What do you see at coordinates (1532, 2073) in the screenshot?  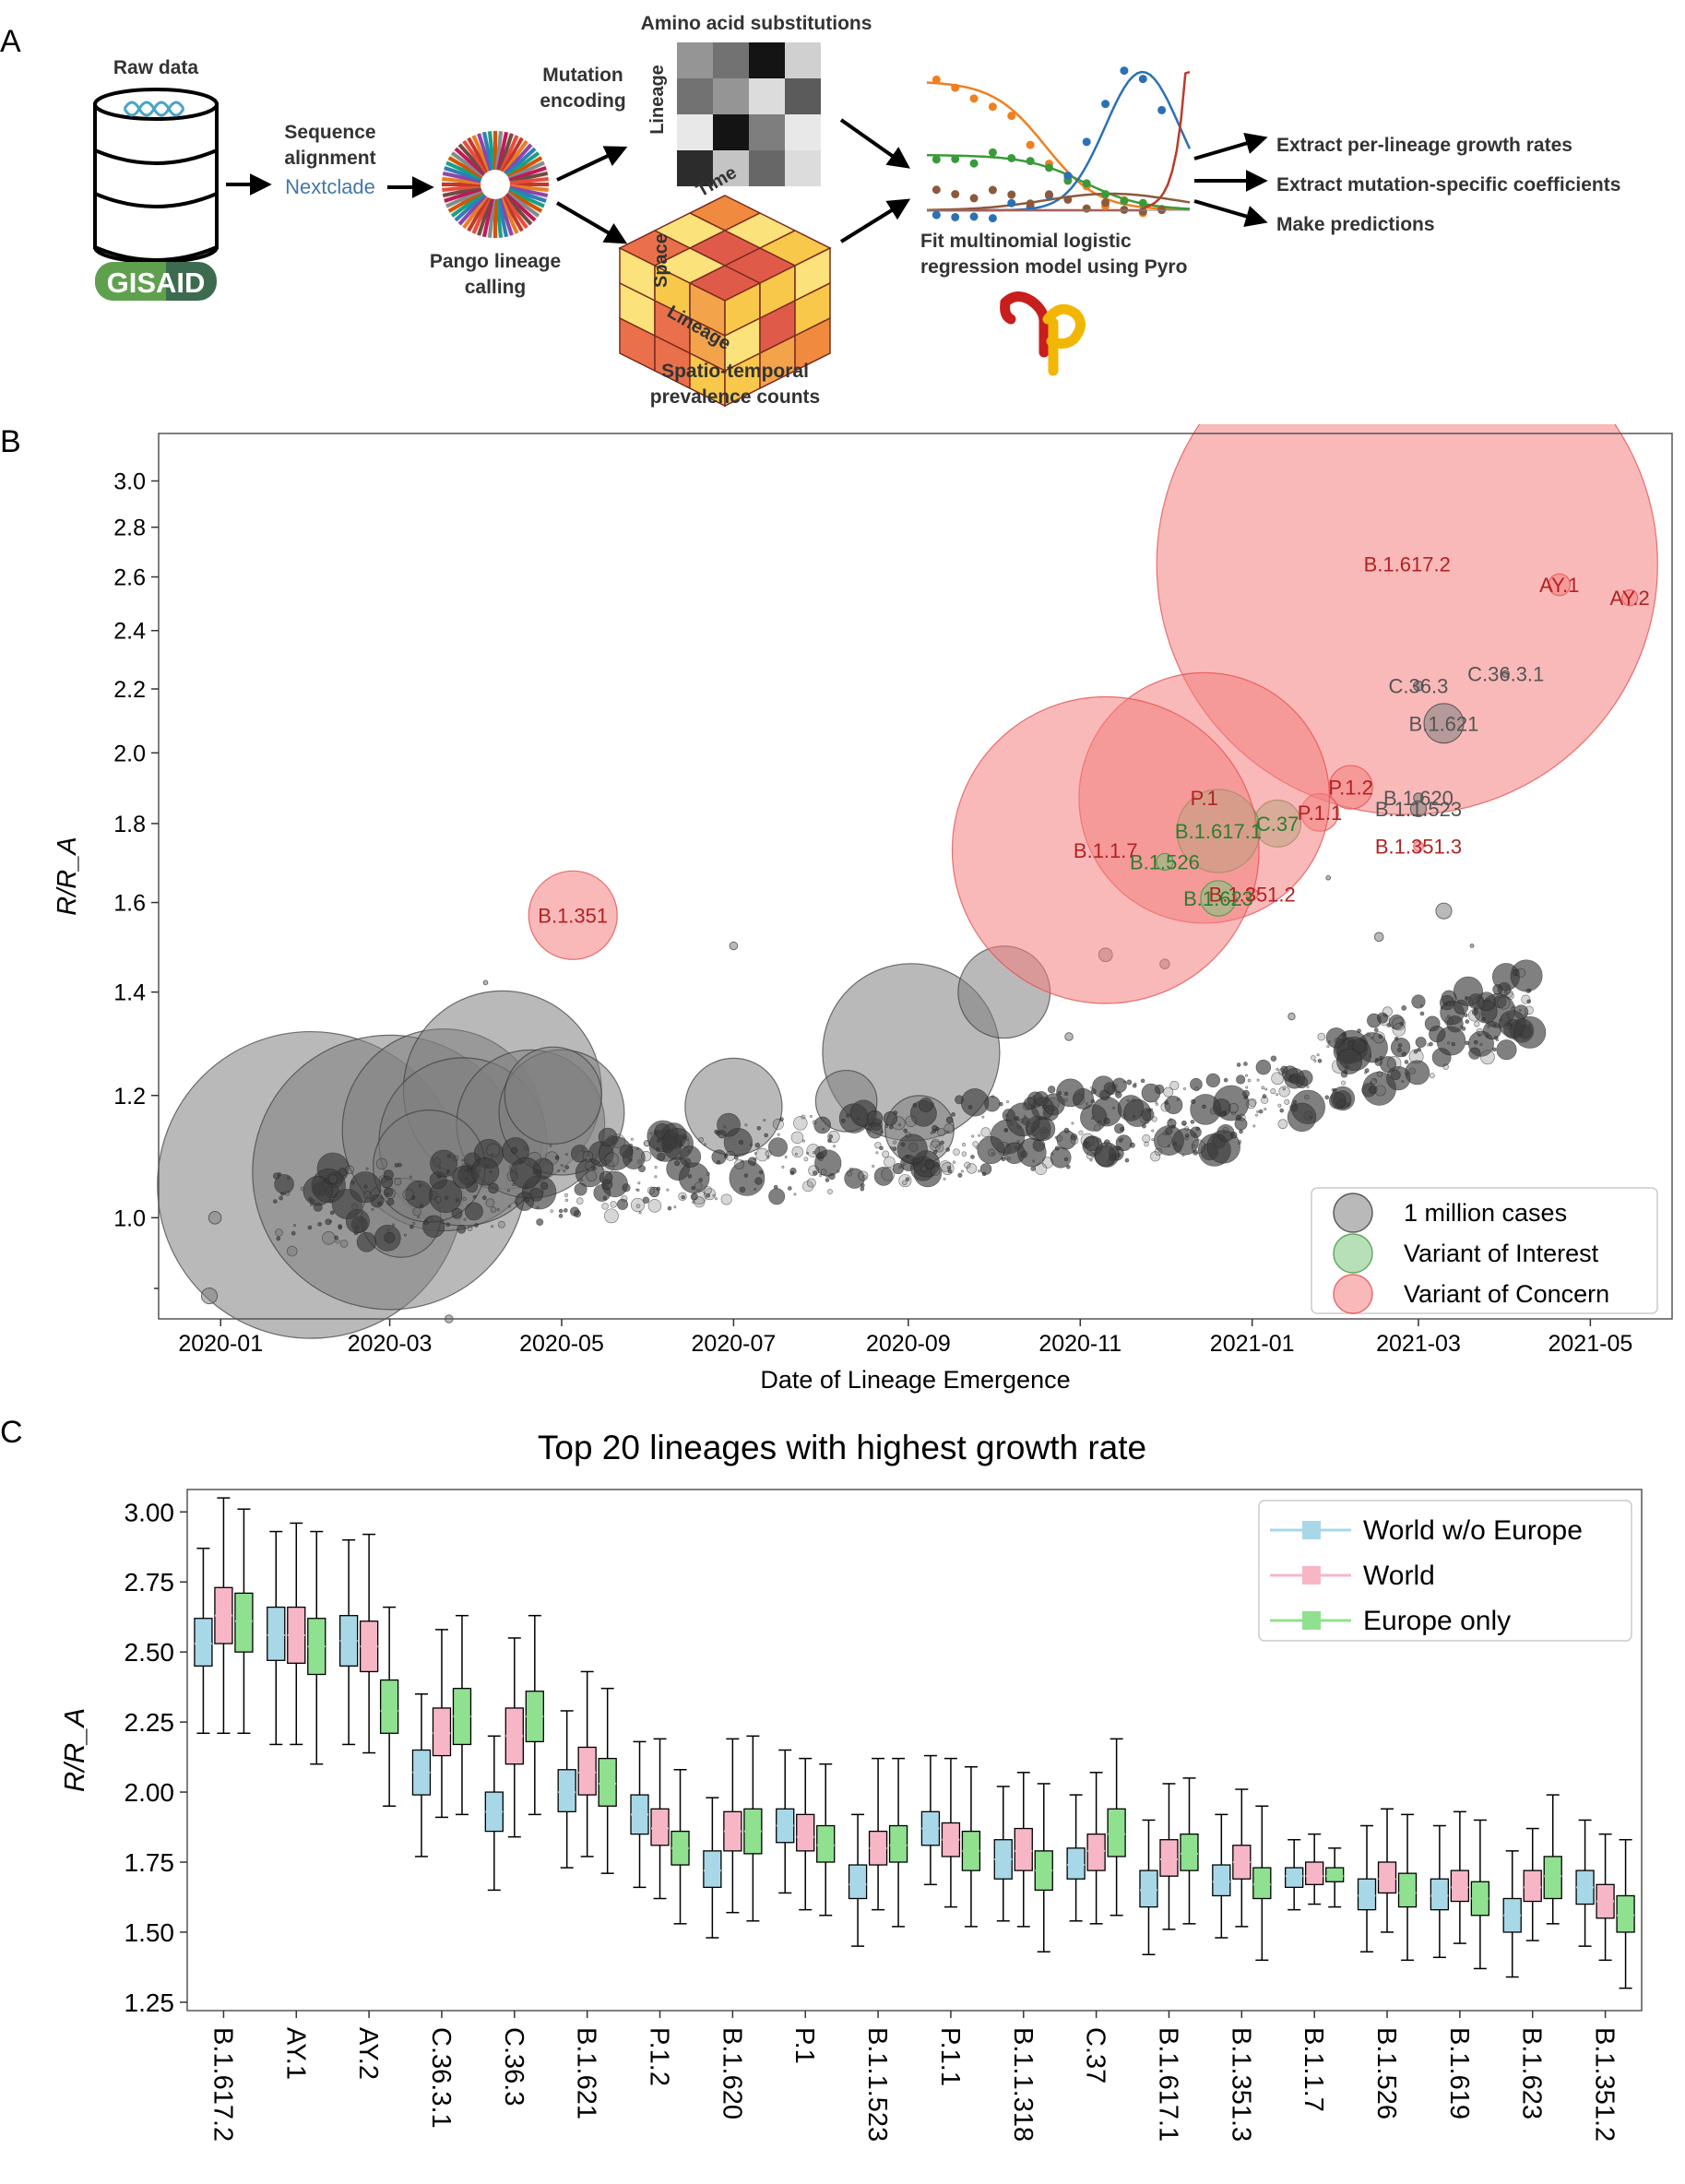 I see `x-tick-label: B.1.623` at bounding box center [1532, 2073].